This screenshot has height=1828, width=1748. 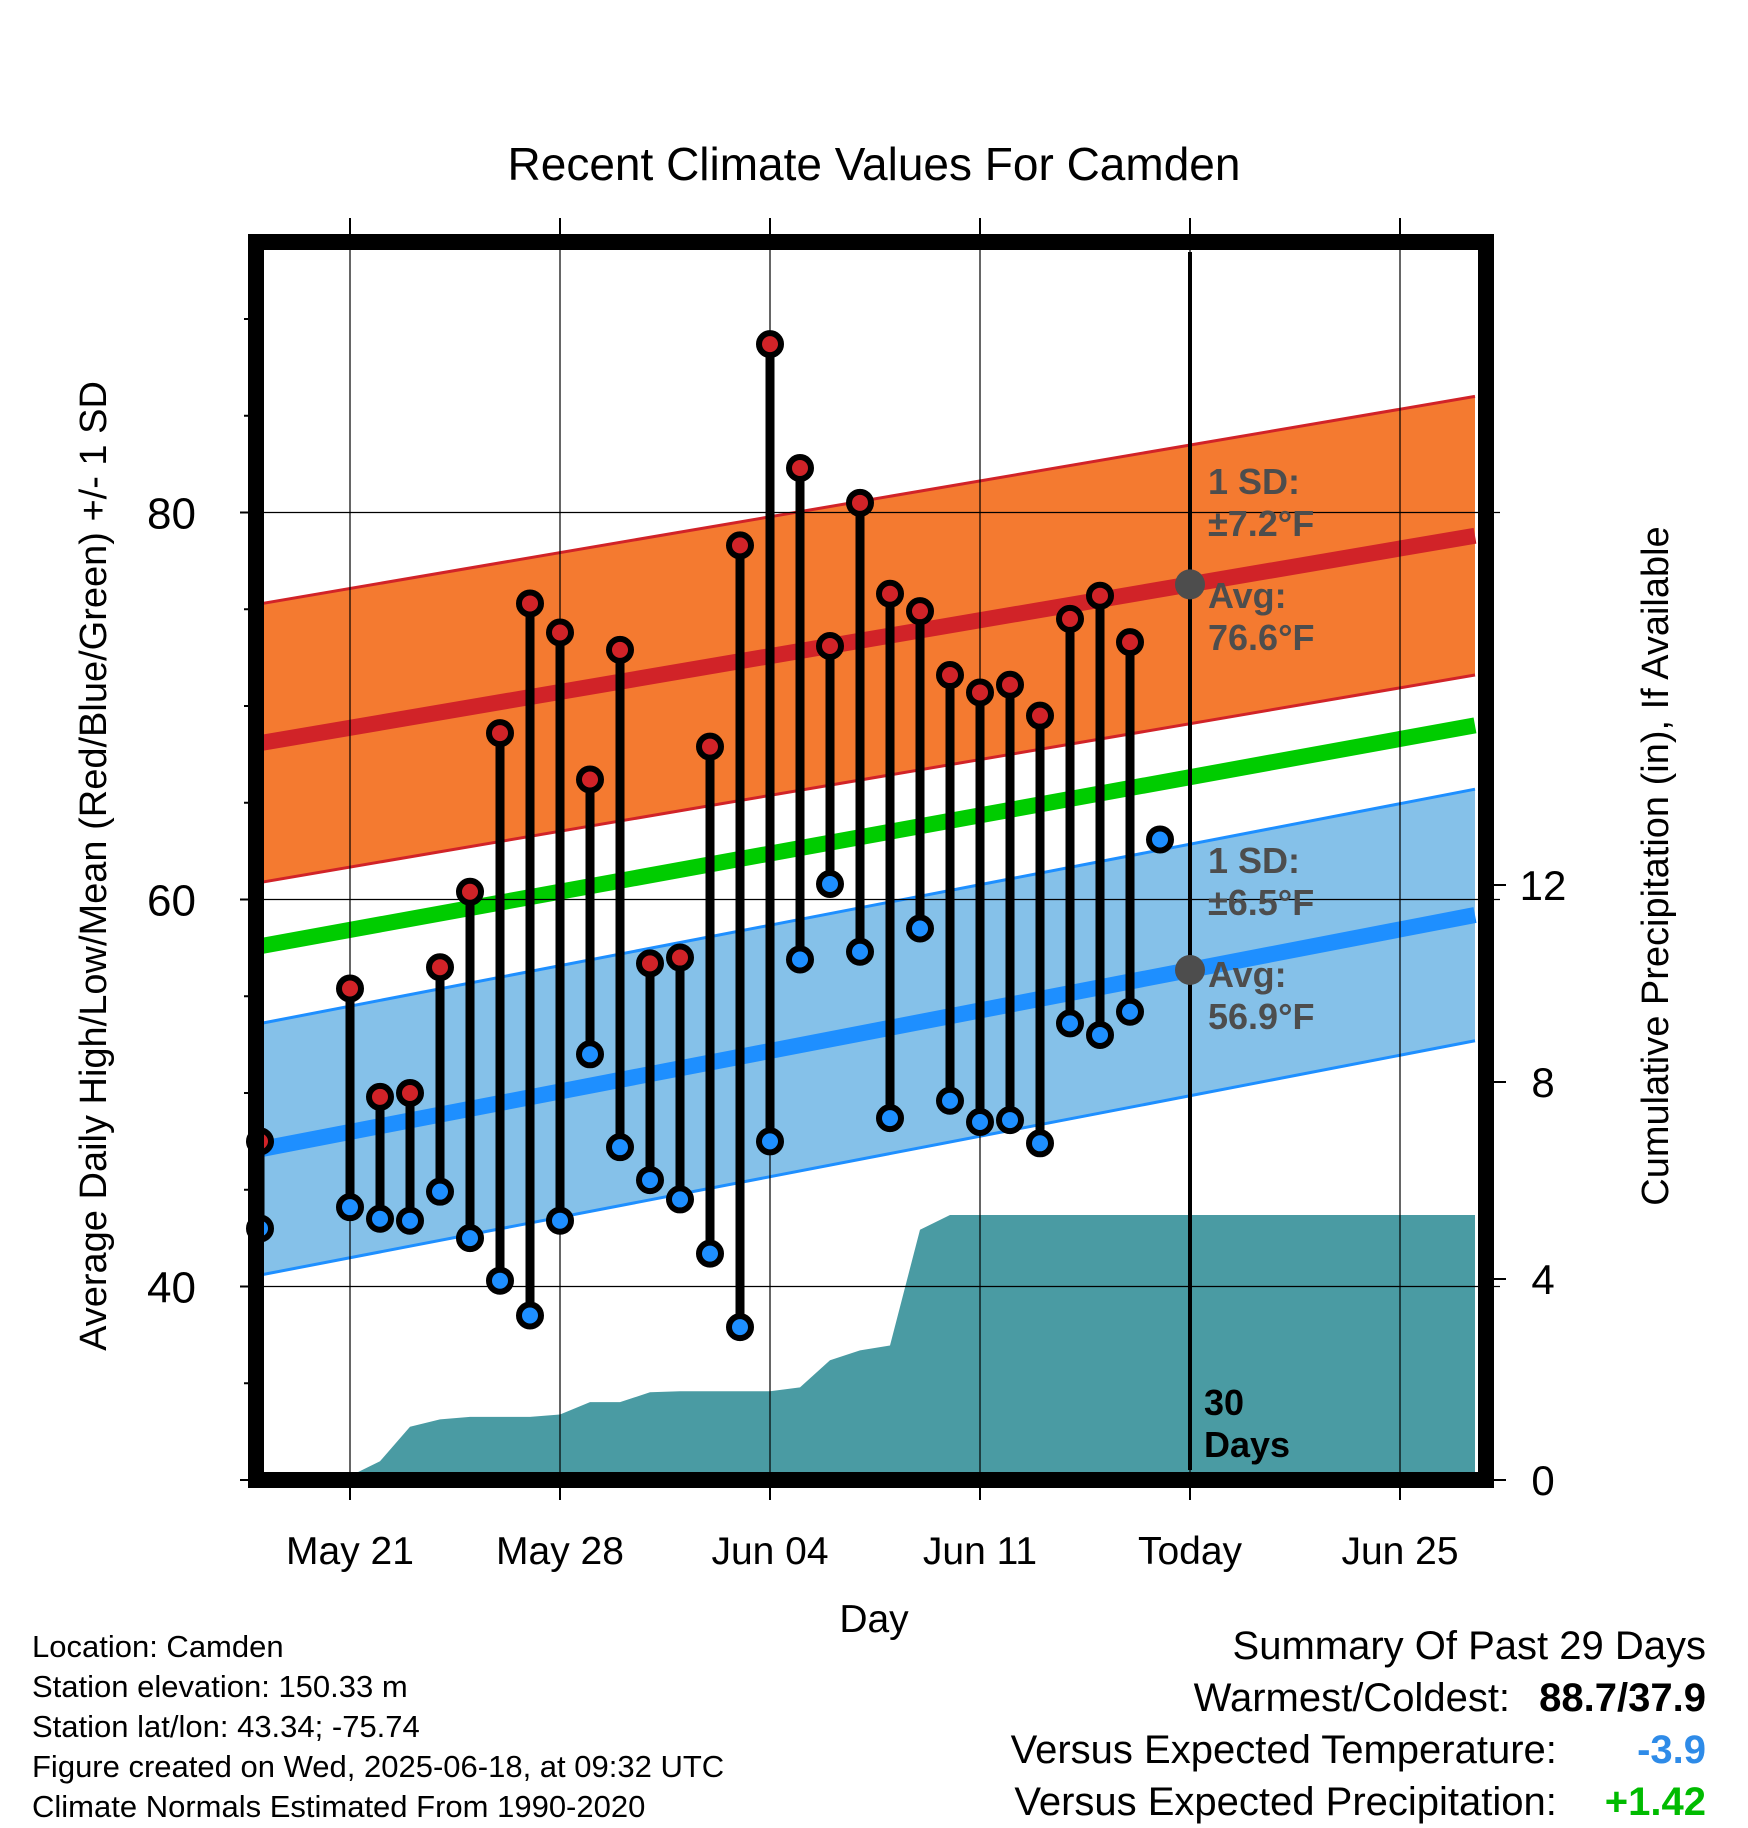 I want to click on summary-precip-value: +1.42, so click(x=1655, y=1802).